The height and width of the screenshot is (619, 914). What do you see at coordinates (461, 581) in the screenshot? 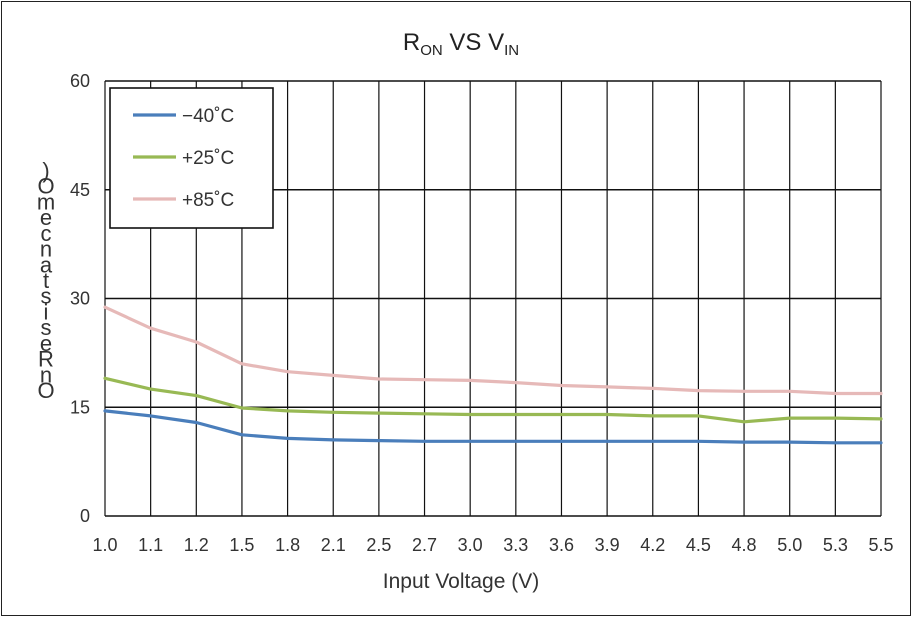
I see `x-axis-label: Input Voltage (V)` at bounding box center [461, 581].